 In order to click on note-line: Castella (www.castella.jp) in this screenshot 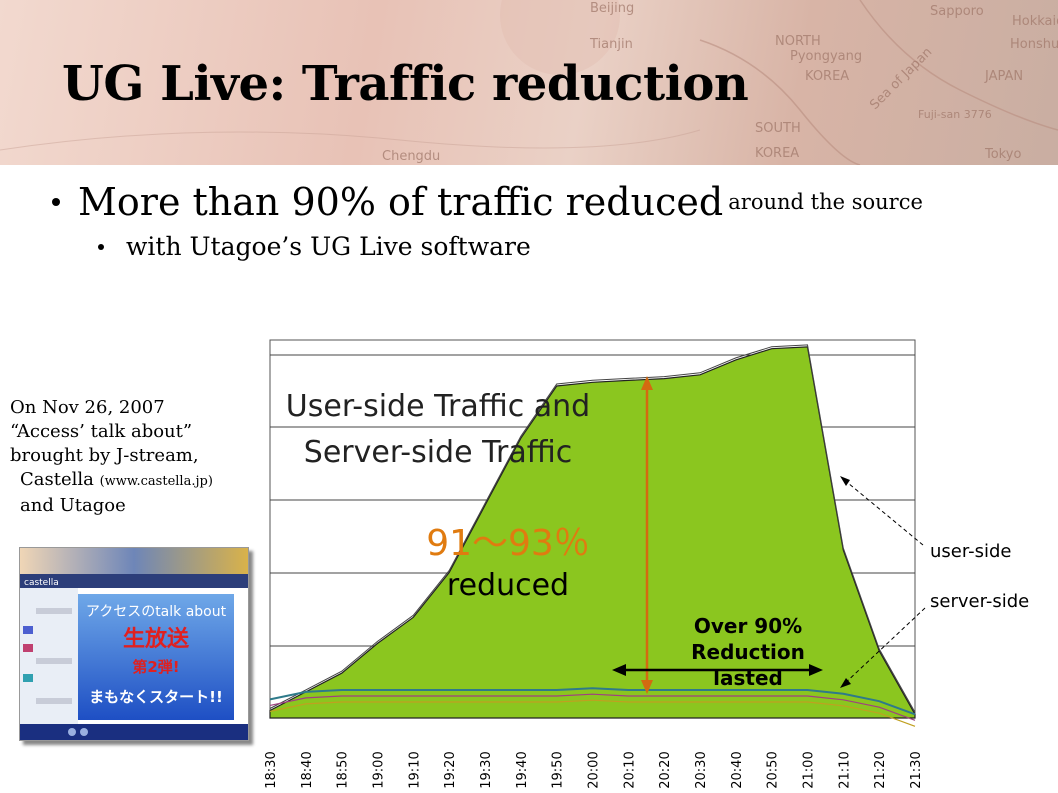, I will do `click(111, 481)`.